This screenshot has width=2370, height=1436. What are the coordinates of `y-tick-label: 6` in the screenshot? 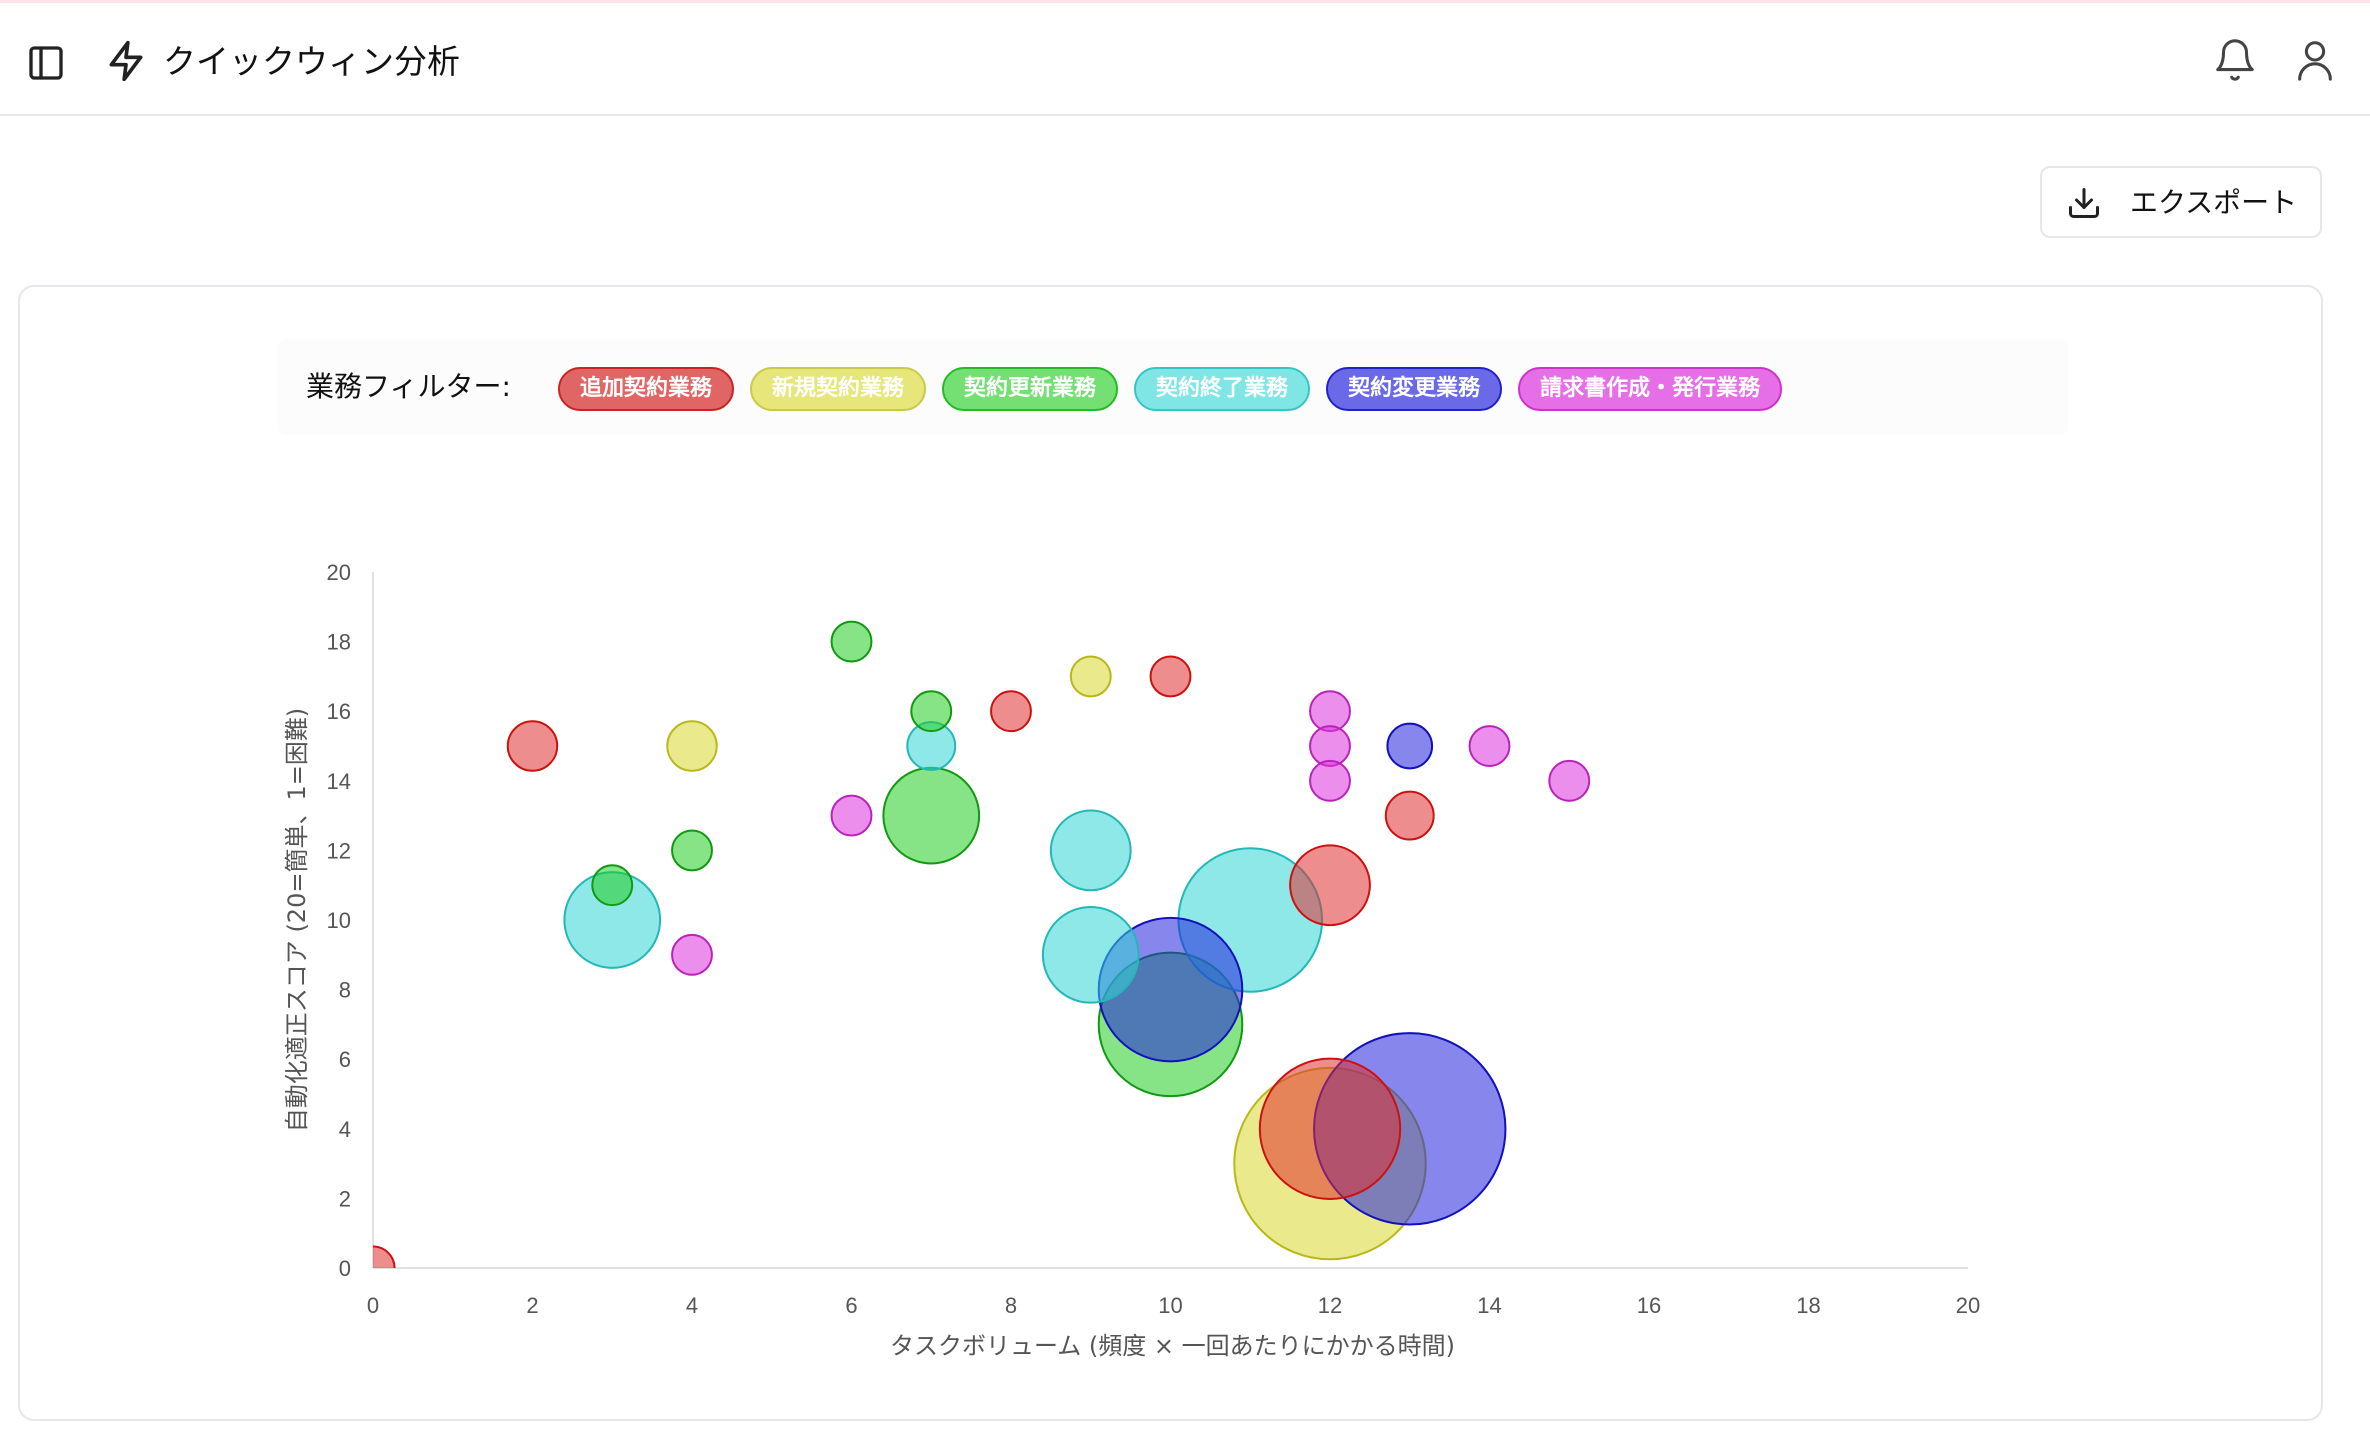 It's located at (345, 1059).